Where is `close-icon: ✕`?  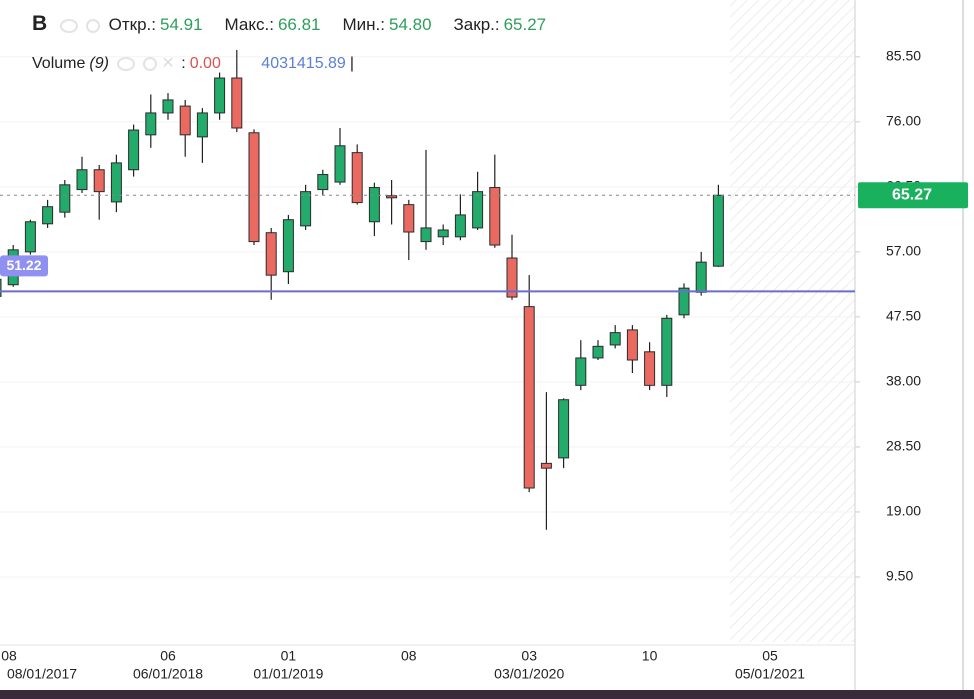 close-icon: ✕ is located at coordinates (168, 63).